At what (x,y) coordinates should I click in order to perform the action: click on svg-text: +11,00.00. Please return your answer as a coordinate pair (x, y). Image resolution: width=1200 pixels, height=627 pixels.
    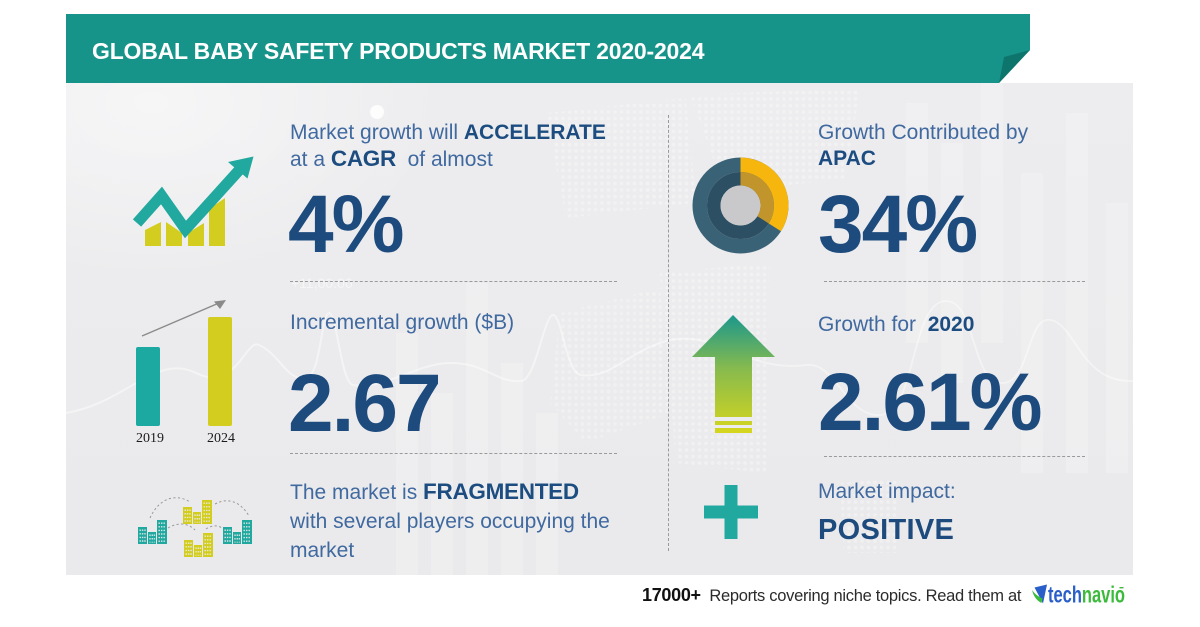
    Looking at the image, I should click on (322, 283).